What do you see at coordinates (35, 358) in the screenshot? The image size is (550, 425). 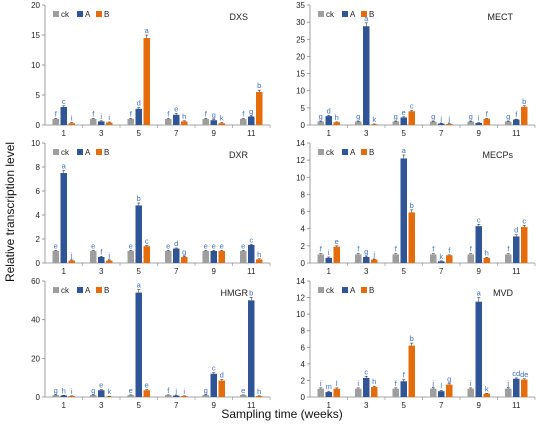 I see `y-tick-label: 20` at bounding box center [35, 358].